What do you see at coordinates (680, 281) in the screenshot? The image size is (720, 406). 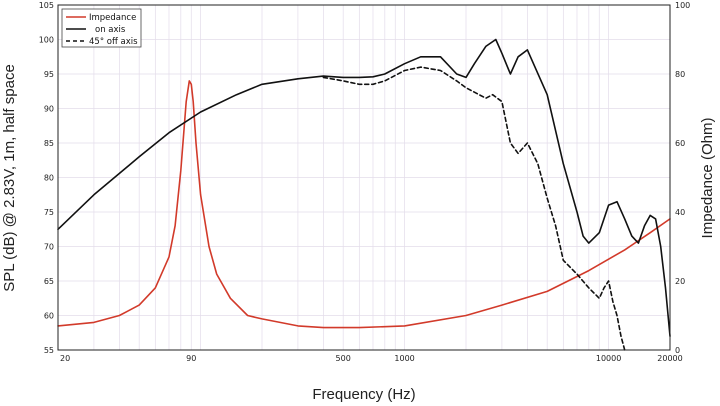 I see `y2-tick-label: 20` at bounding box center [680, 281].